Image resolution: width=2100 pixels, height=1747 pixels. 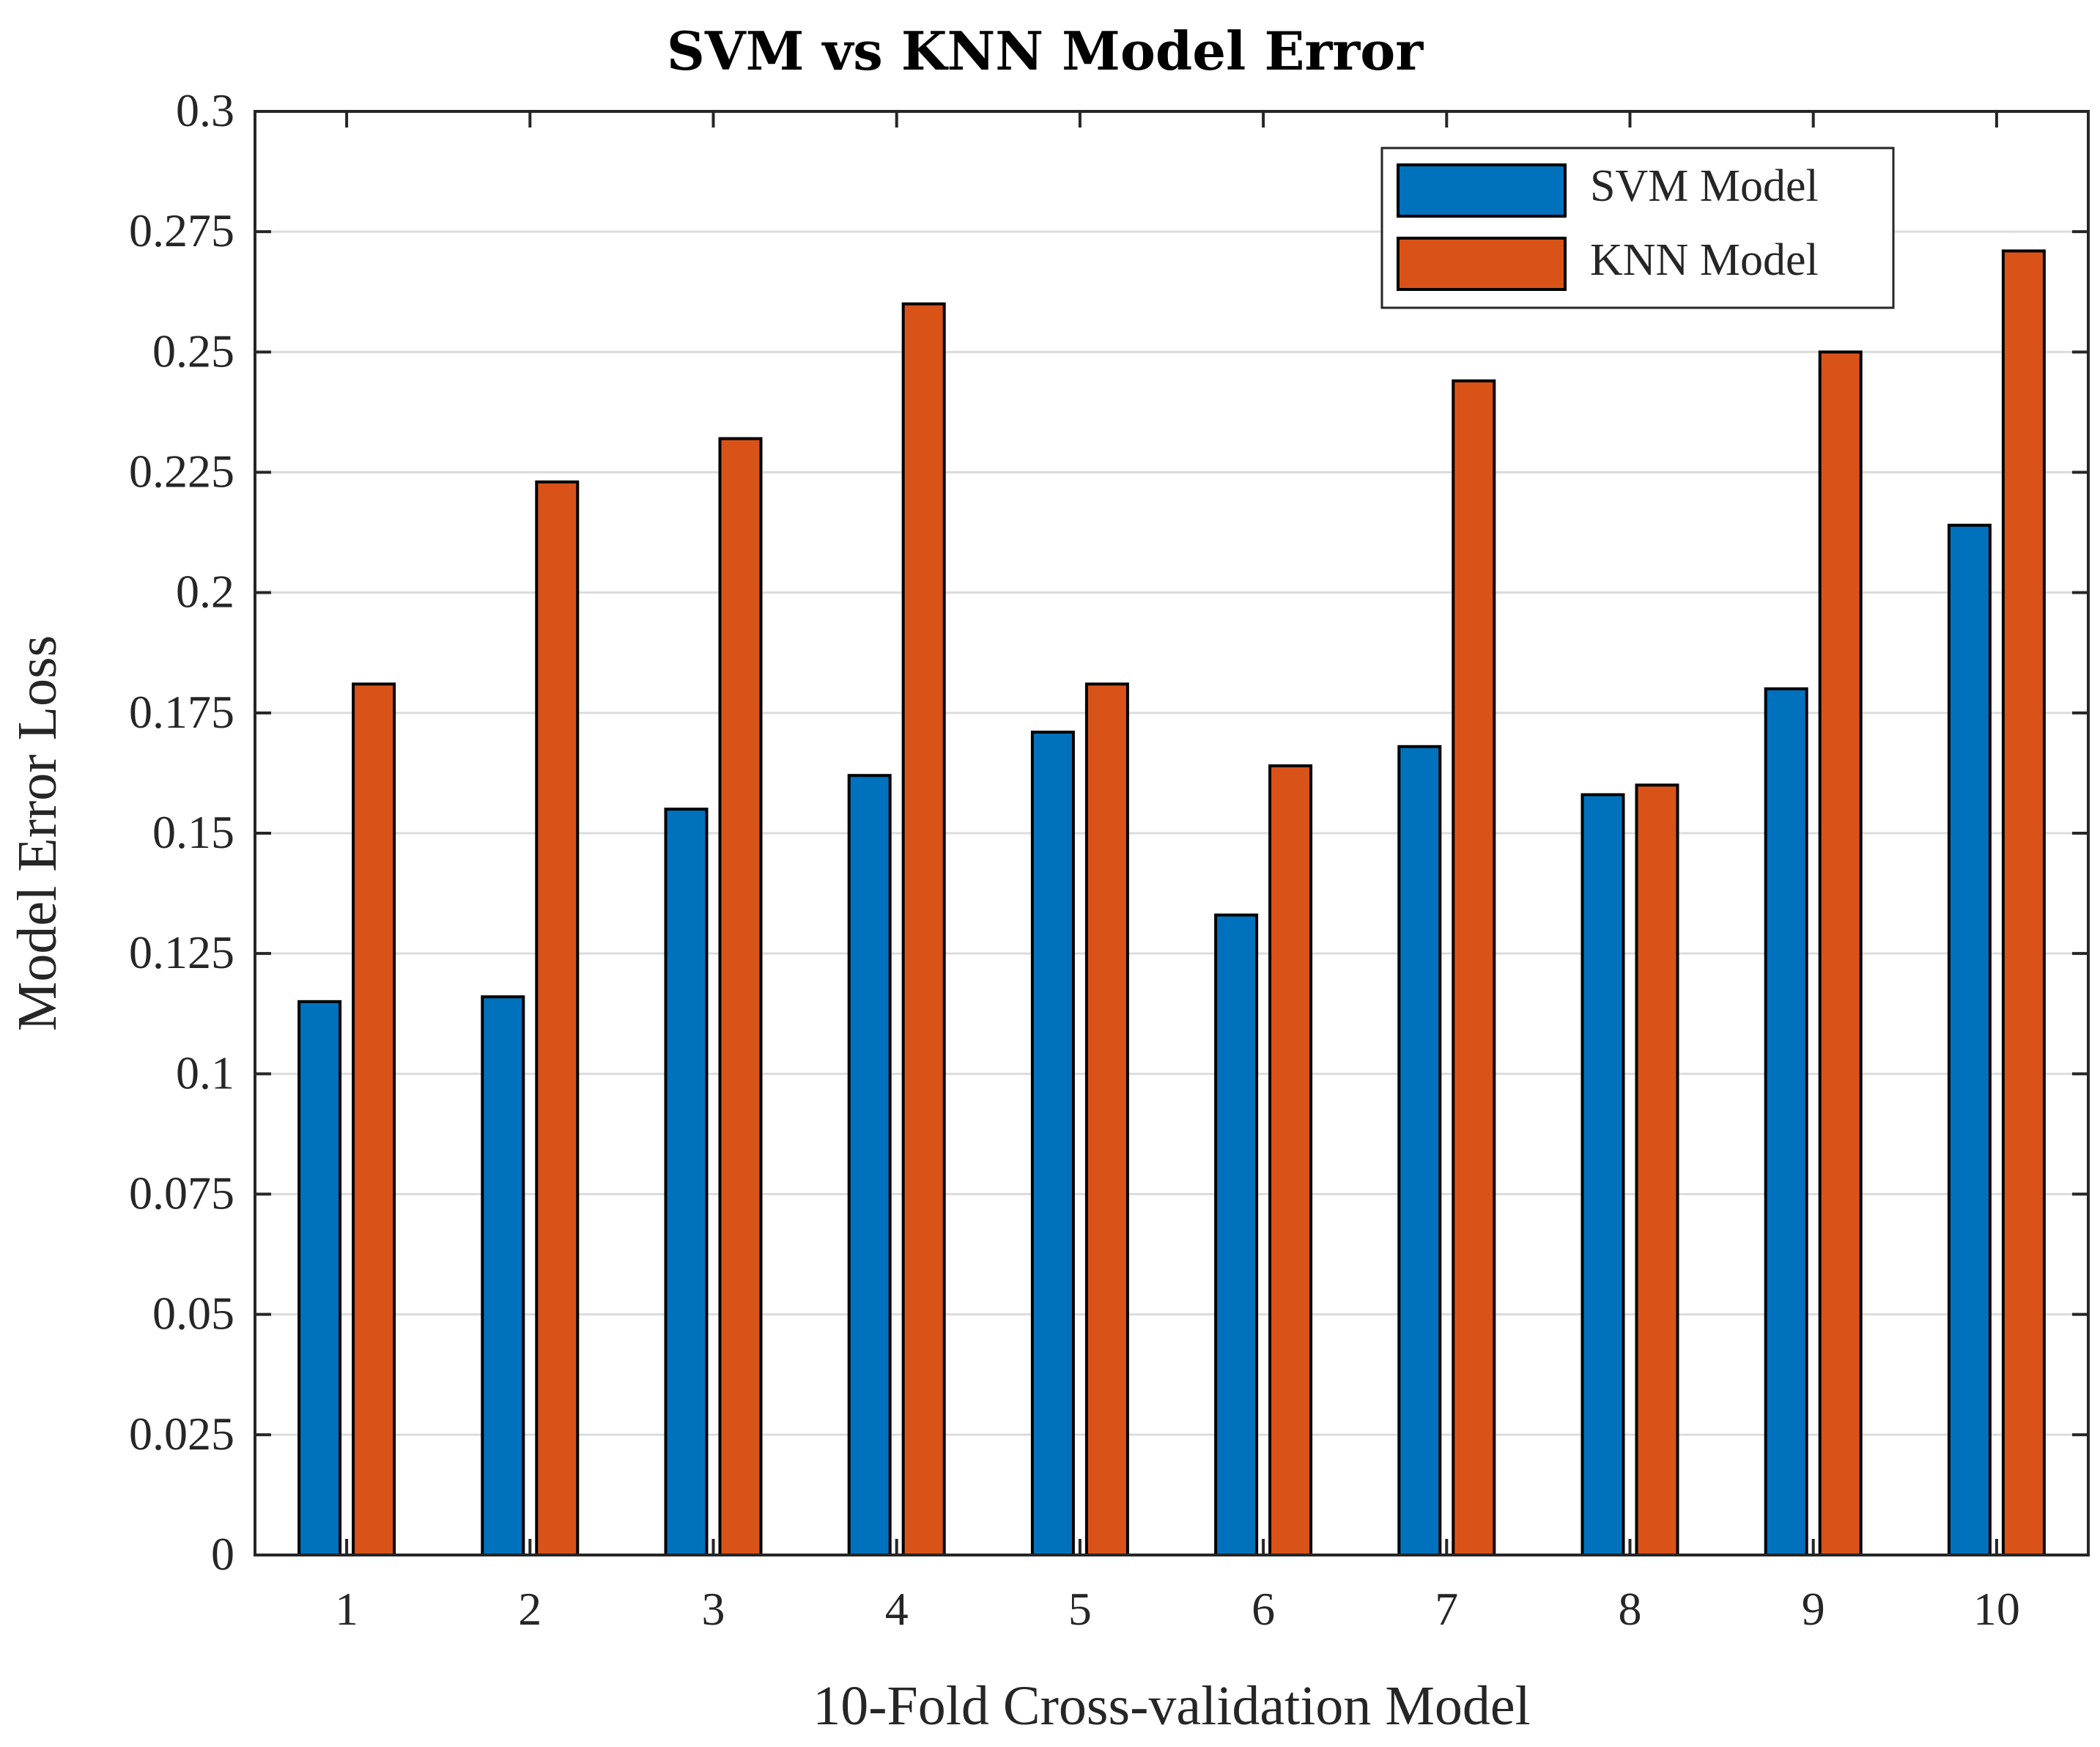 I want to click on legend: SVM Model KNN Model, so click(x=1637, y=228).